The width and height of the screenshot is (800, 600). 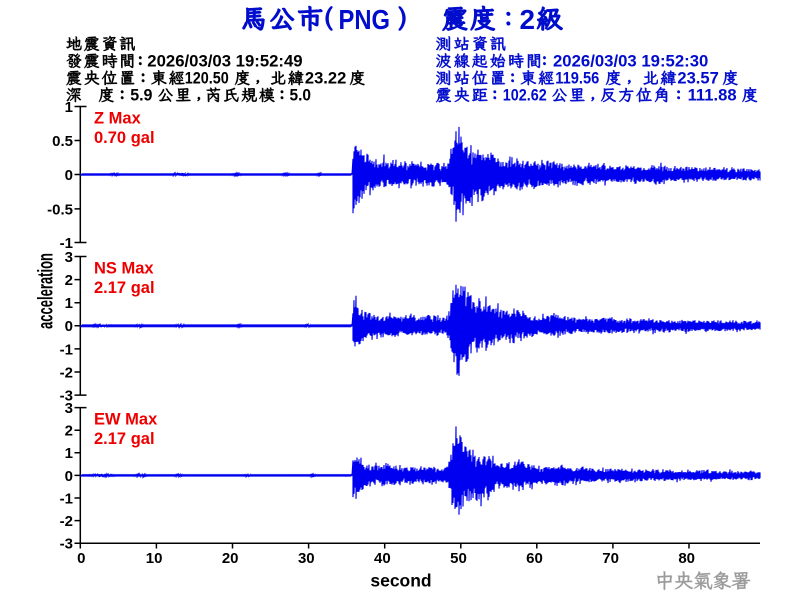 I want to click on svg-text: -0.5, so click(x=60, y=209).